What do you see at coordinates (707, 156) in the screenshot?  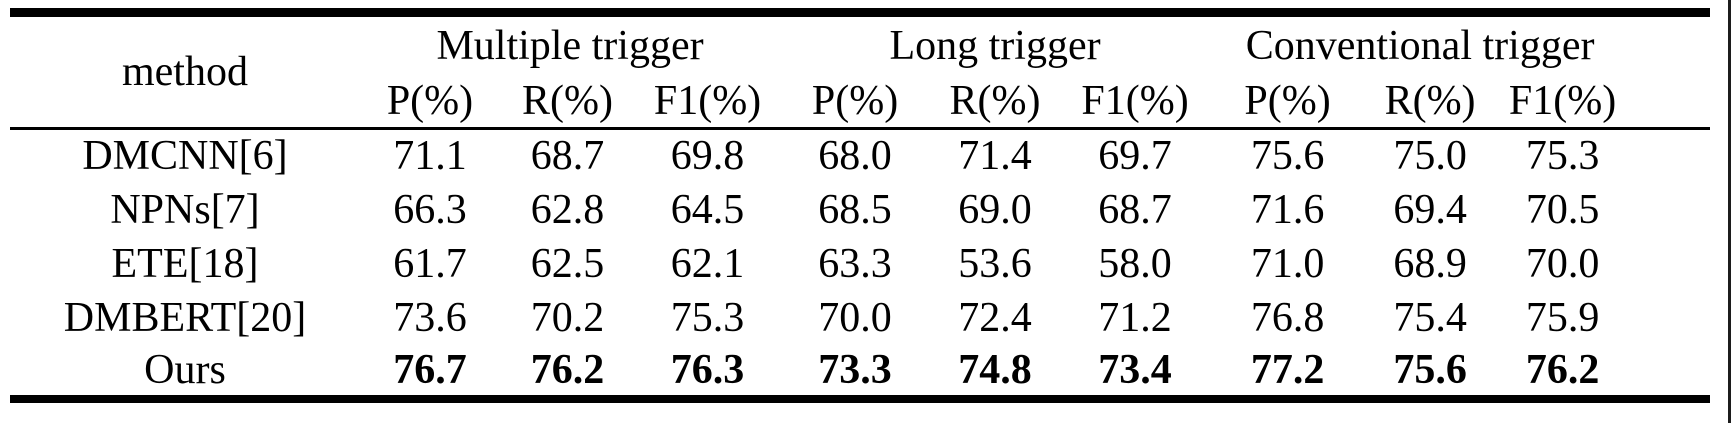 I see `value-cell: 69.8` at bounding box center [707, 156].